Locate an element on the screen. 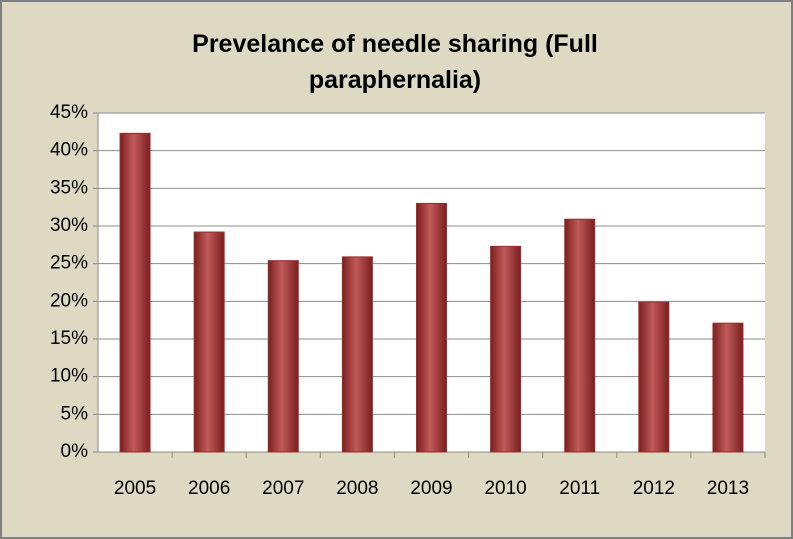 The image size is (793, 539). x-tick-label: 2012 is located at coordinates (654, 488).